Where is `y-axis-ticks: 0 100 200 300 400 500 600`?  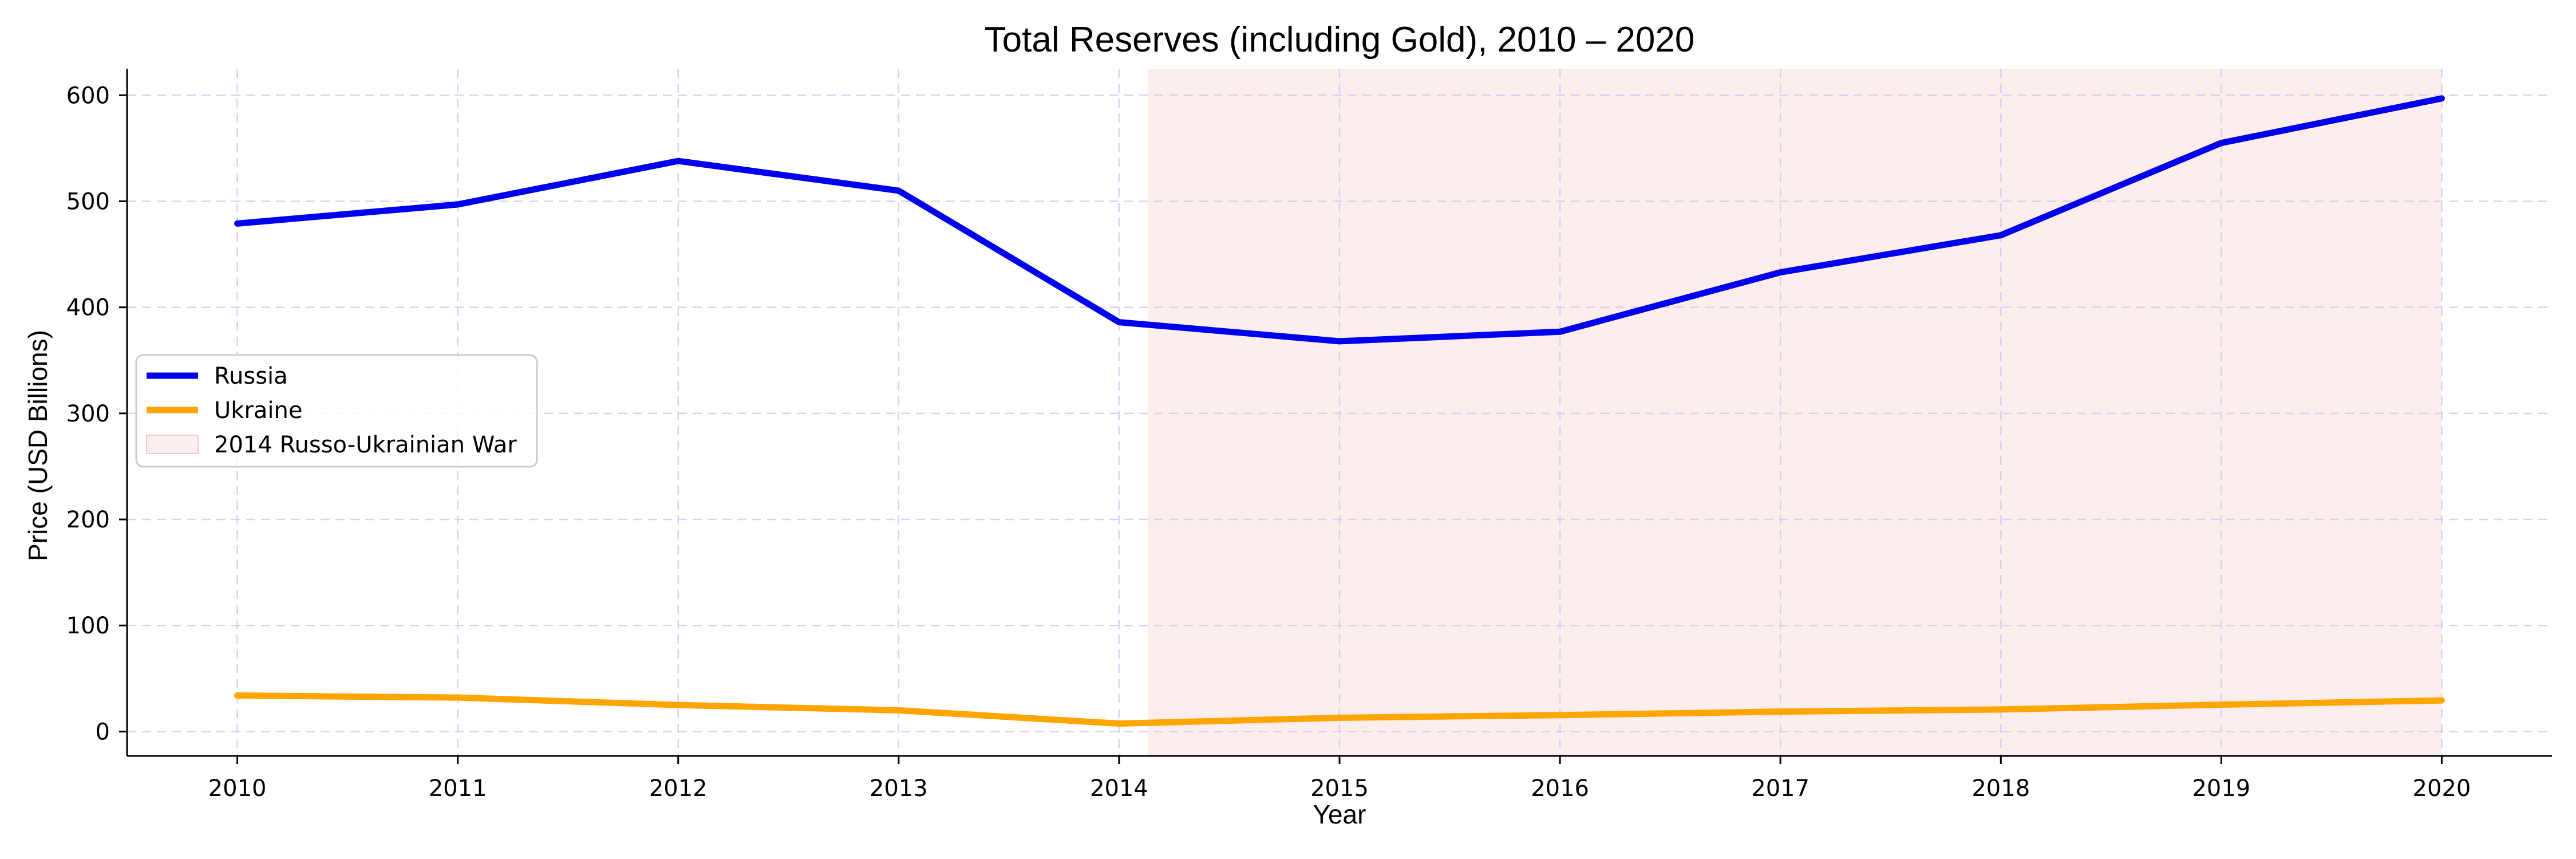 y-axis-ticks: 0 100 200 300 400 500 600 is located at coordinates (96, 414).